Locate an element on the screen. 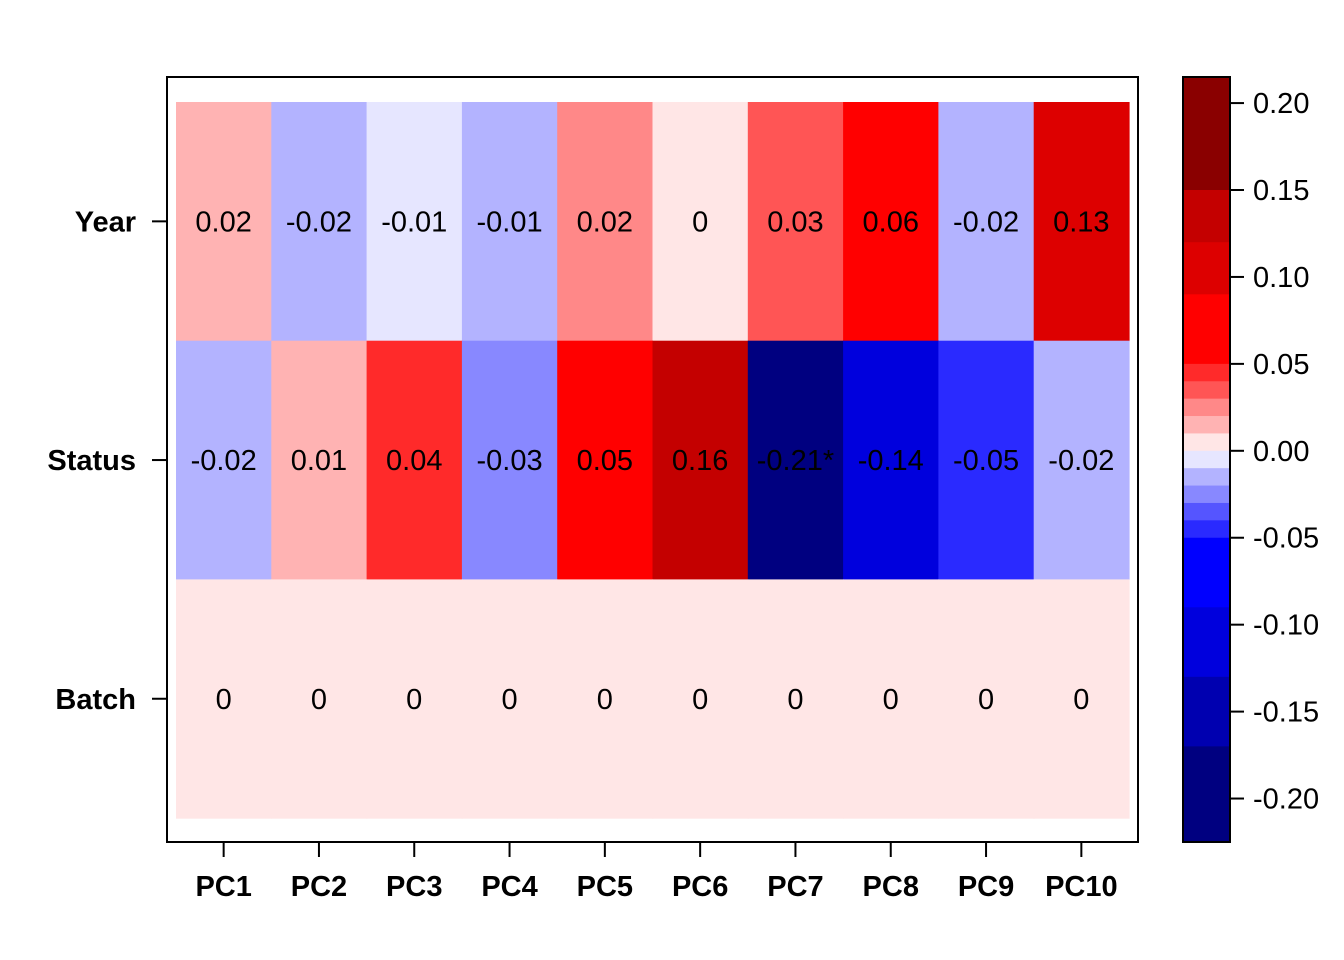  column-label: PC1 is located at coordinates (223, 887).